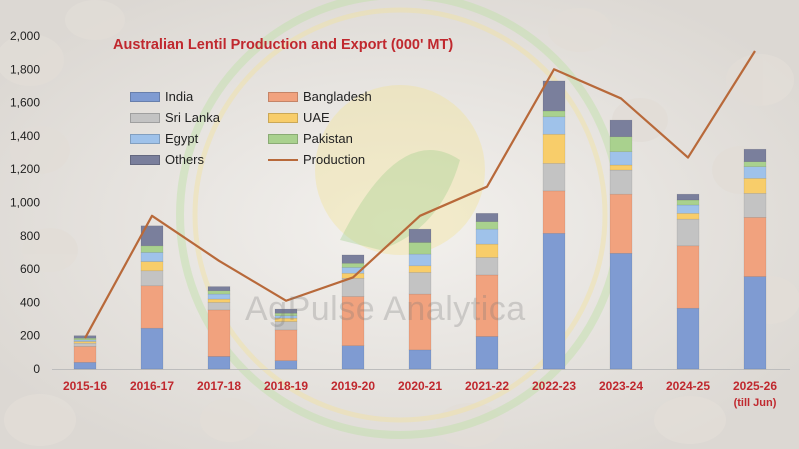 The width and height of the screenshot is (799, 449). What do you see at coordinates (30, 269) in the screenshot?
I see `y-tick-label: 600` at bounding box center [30, 269].